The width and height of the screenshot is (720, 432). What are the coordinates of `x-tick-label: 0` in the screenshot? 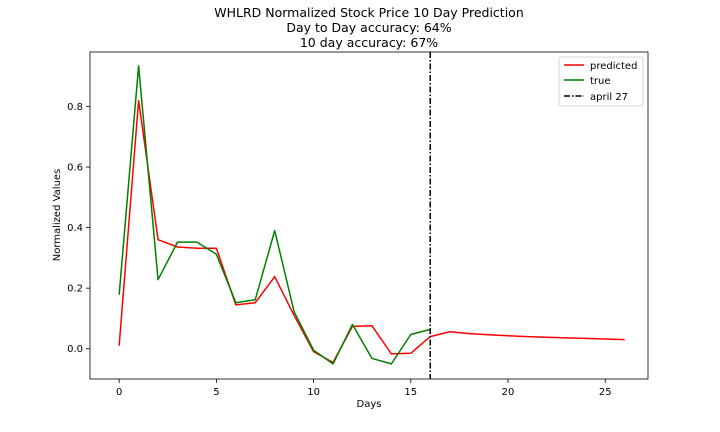 It's located at (119, 392).